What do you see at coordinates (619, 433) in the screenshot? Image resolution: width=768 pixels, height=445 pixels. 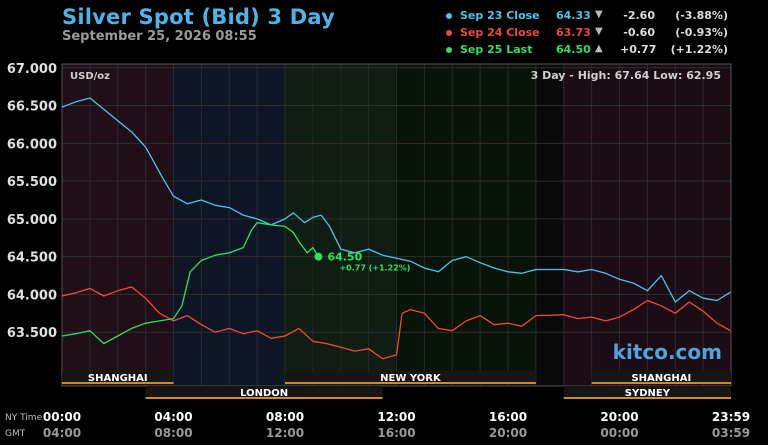 I see `x-tick-label-gmt: 00:00` at bounding box center [619, 433].